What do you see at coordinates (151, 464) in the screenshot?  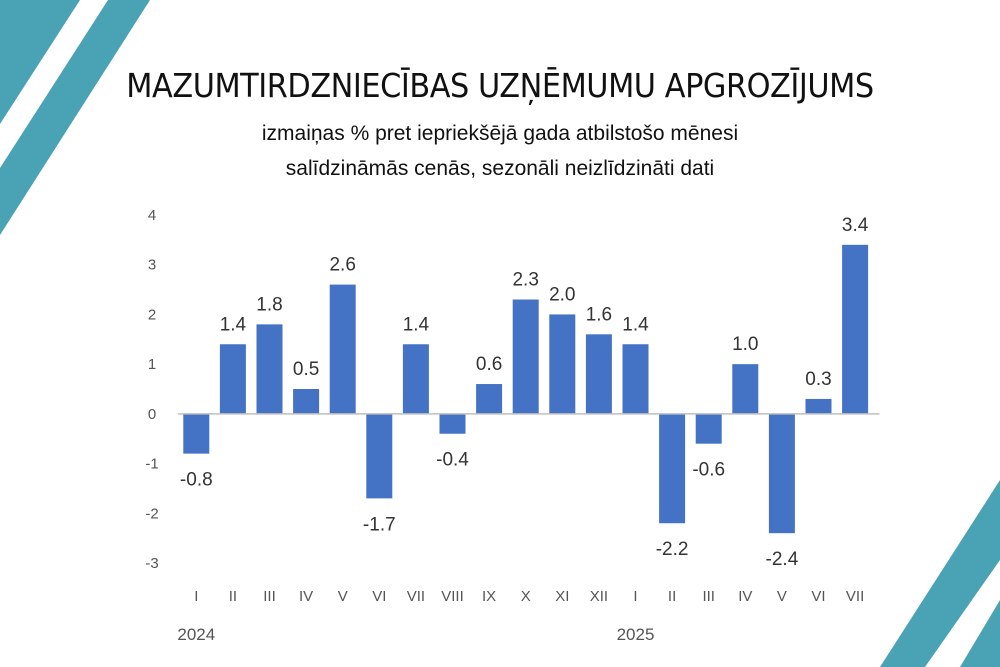 I see `y-tick-label: -1` at bounding box center [151, 464].